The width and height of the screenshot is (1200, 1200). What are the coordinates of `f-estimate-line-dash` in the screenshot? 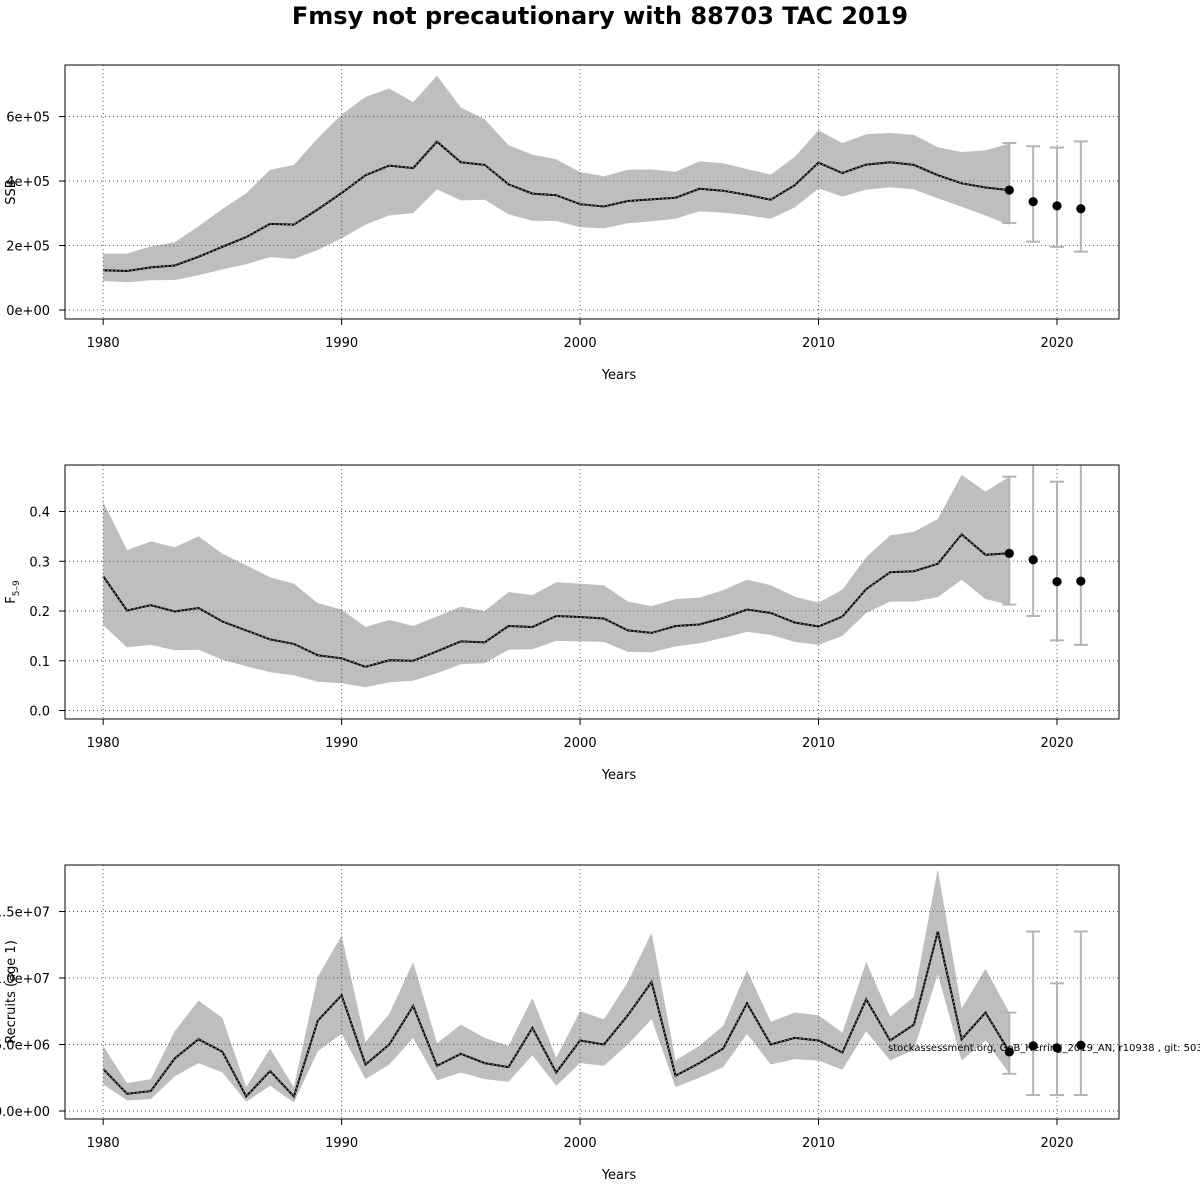 It's located at (556, 600).